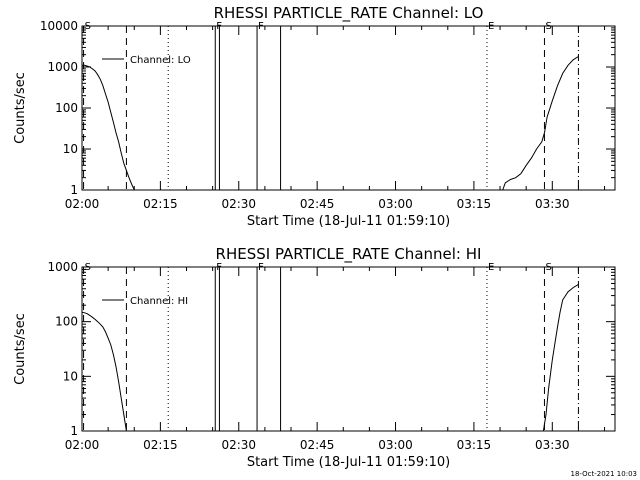  What do you see at coordinates (349, 254) in the screenshot?
I see `chart-title: RHESSI PARTICLE_RATE Channel: HI` at bounding box center [349, 254].